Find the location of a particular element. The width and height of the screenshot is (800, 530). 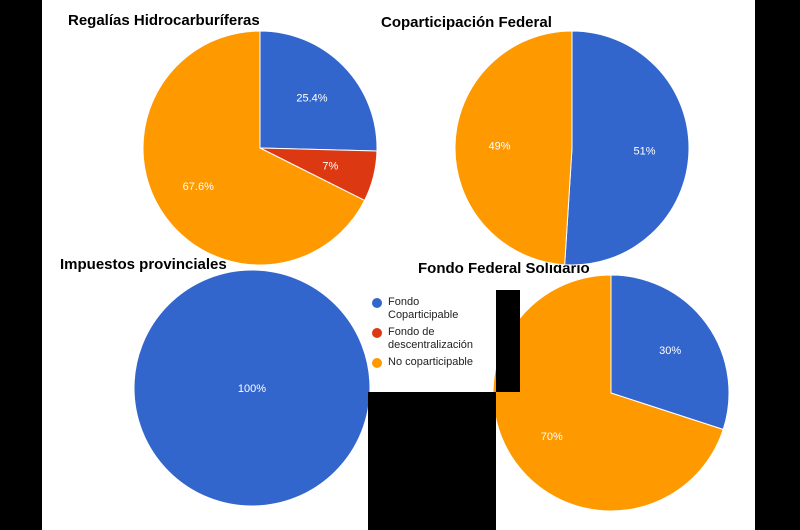

legend-item-fondo-coparticipable: Fondo Coparticipable is located at coordinates (447, 309).